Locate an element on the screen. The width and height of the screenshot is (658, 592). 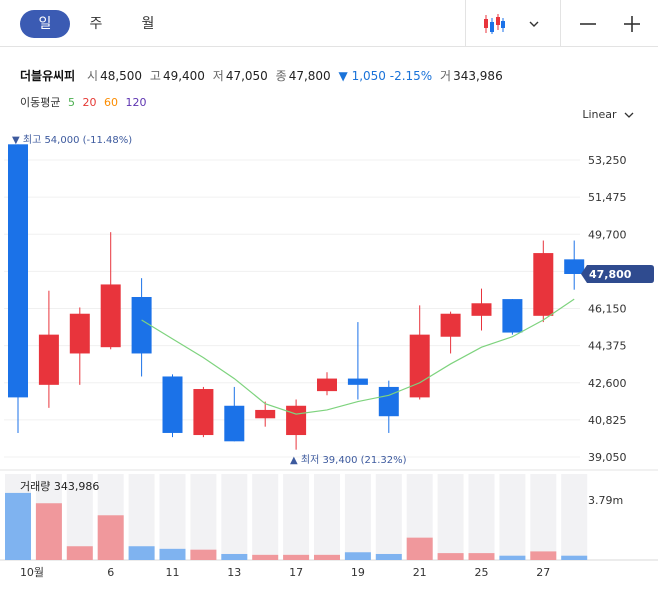
ma-period-120: 120 is located at coordinates (136, 102).